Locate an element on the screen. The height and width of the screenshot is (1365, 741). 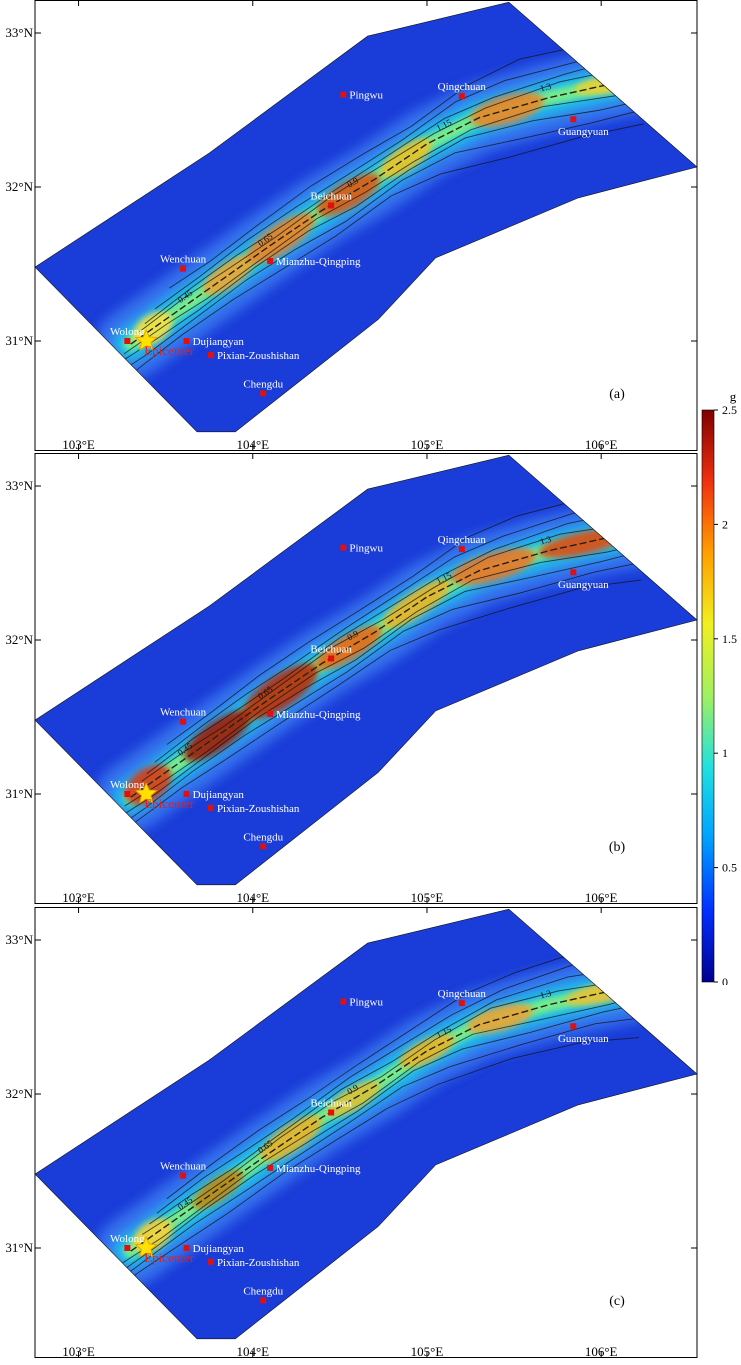
colorbar-tick-label: 0.5 is located at coordinates (729, 868).